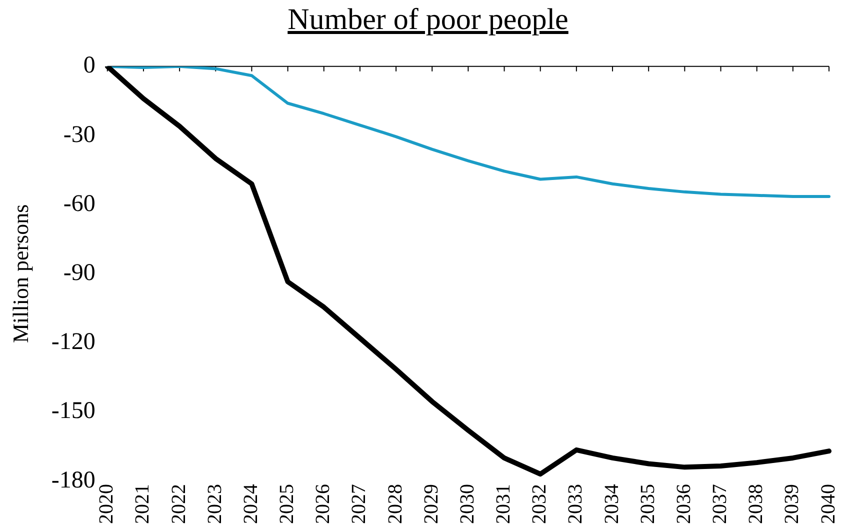 The width and height of the screenshot is (856, 527). I want to click on y-axis-title: Million persons, so click(20, 274).